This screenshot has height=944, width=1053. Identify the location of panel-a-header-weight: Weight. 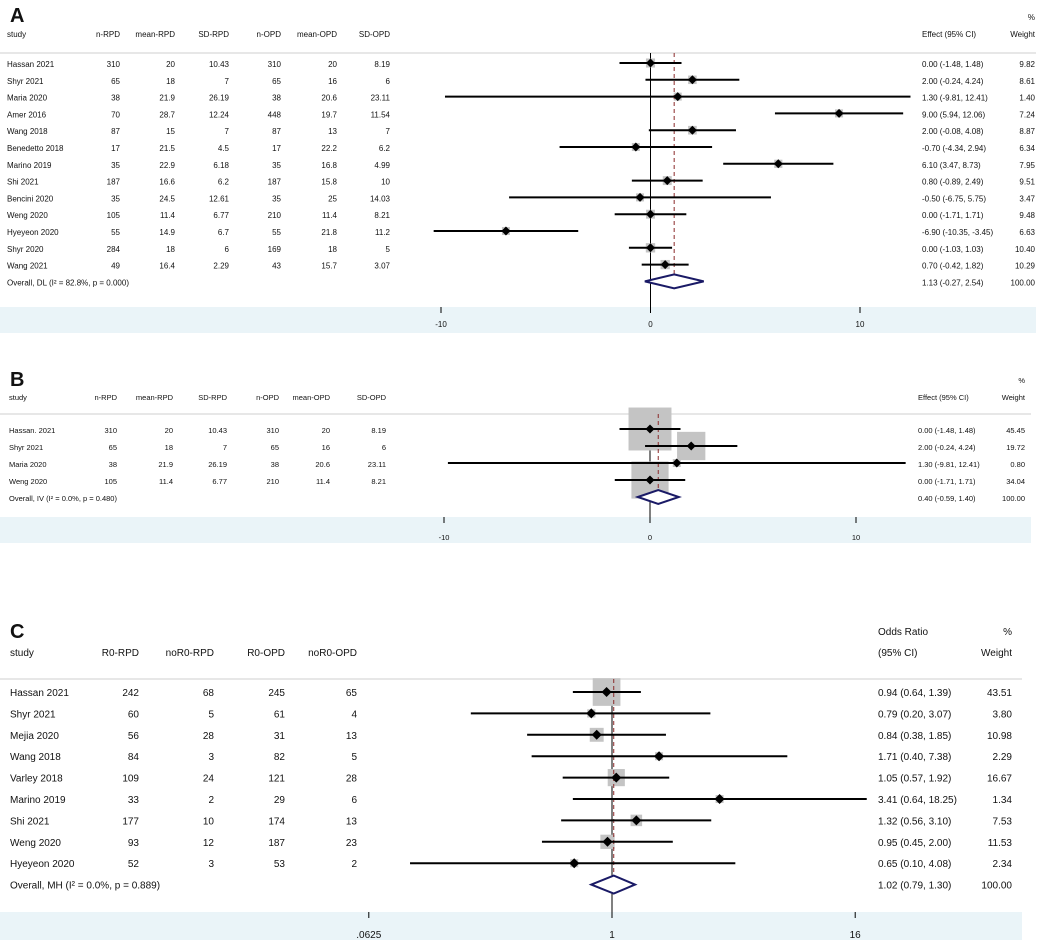
(1023, 34).